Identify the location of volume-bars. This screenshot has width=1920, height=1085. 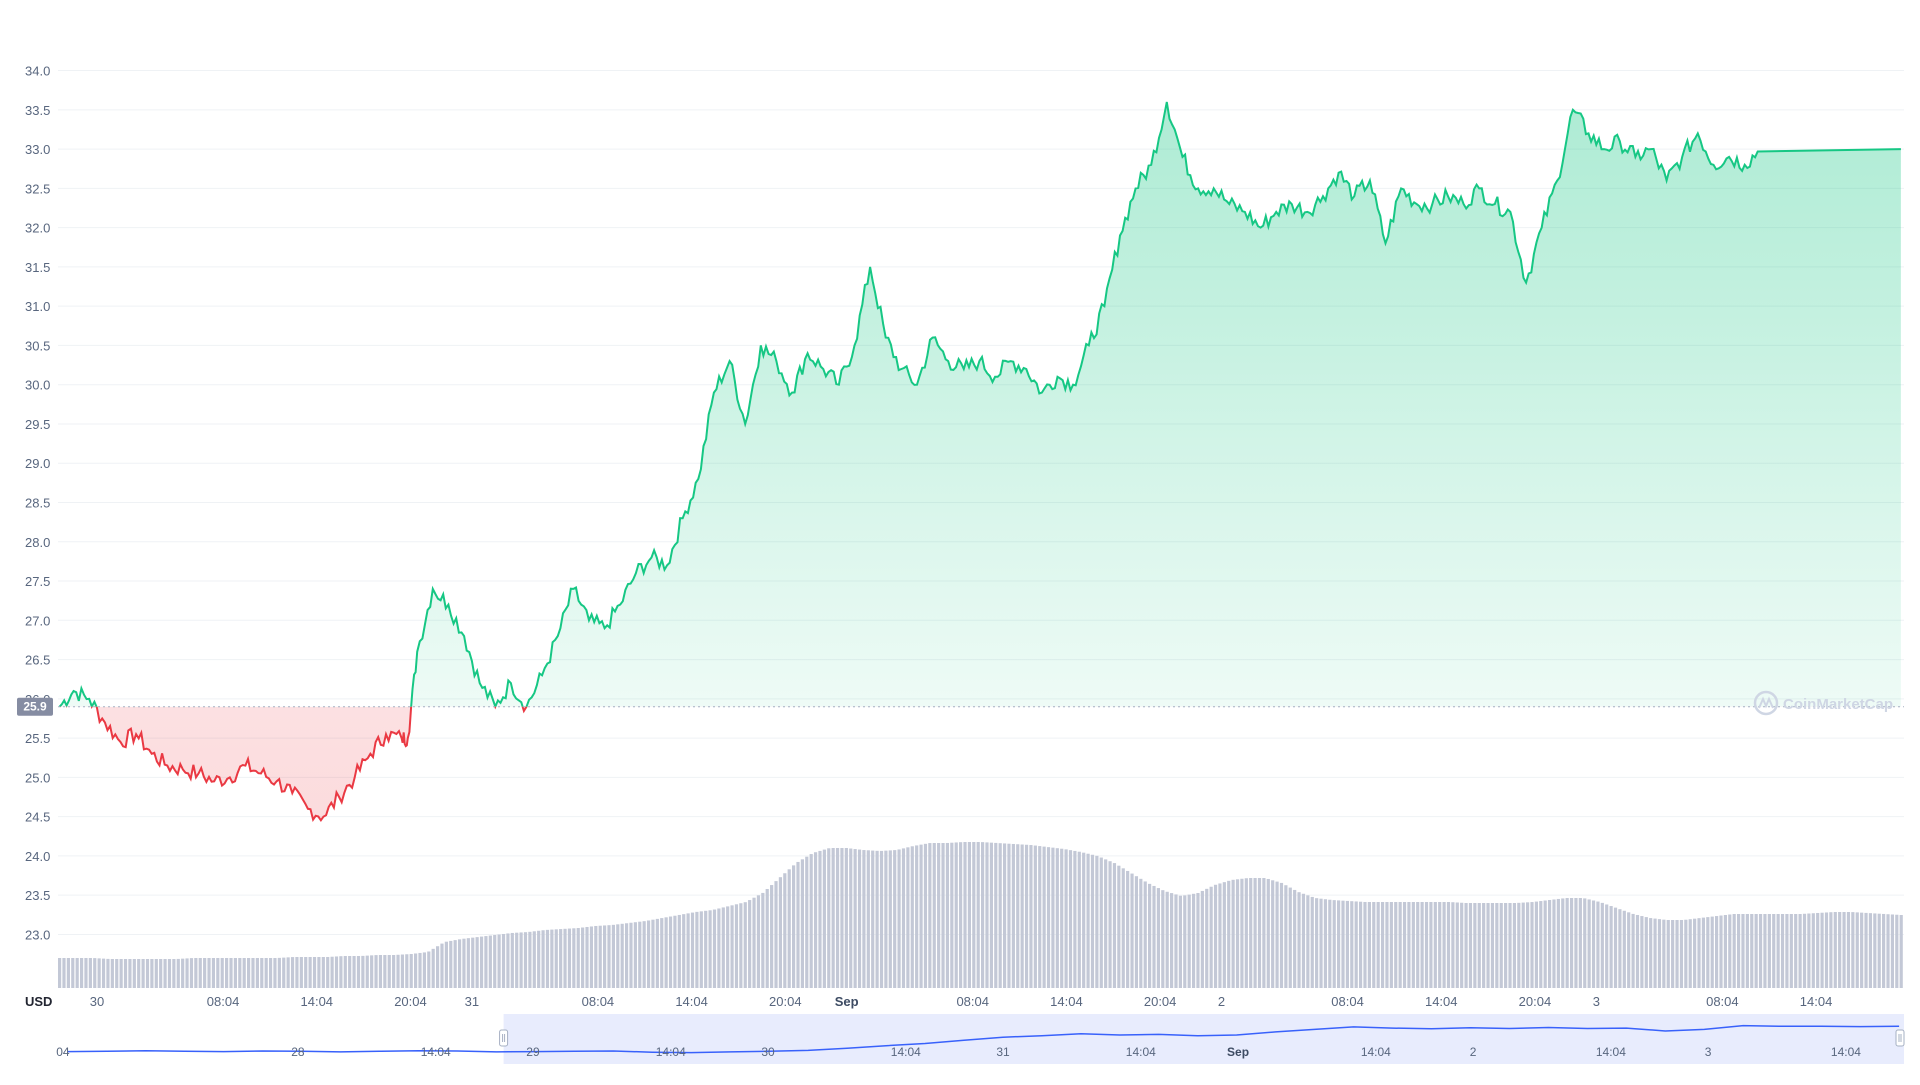
(980, 915).